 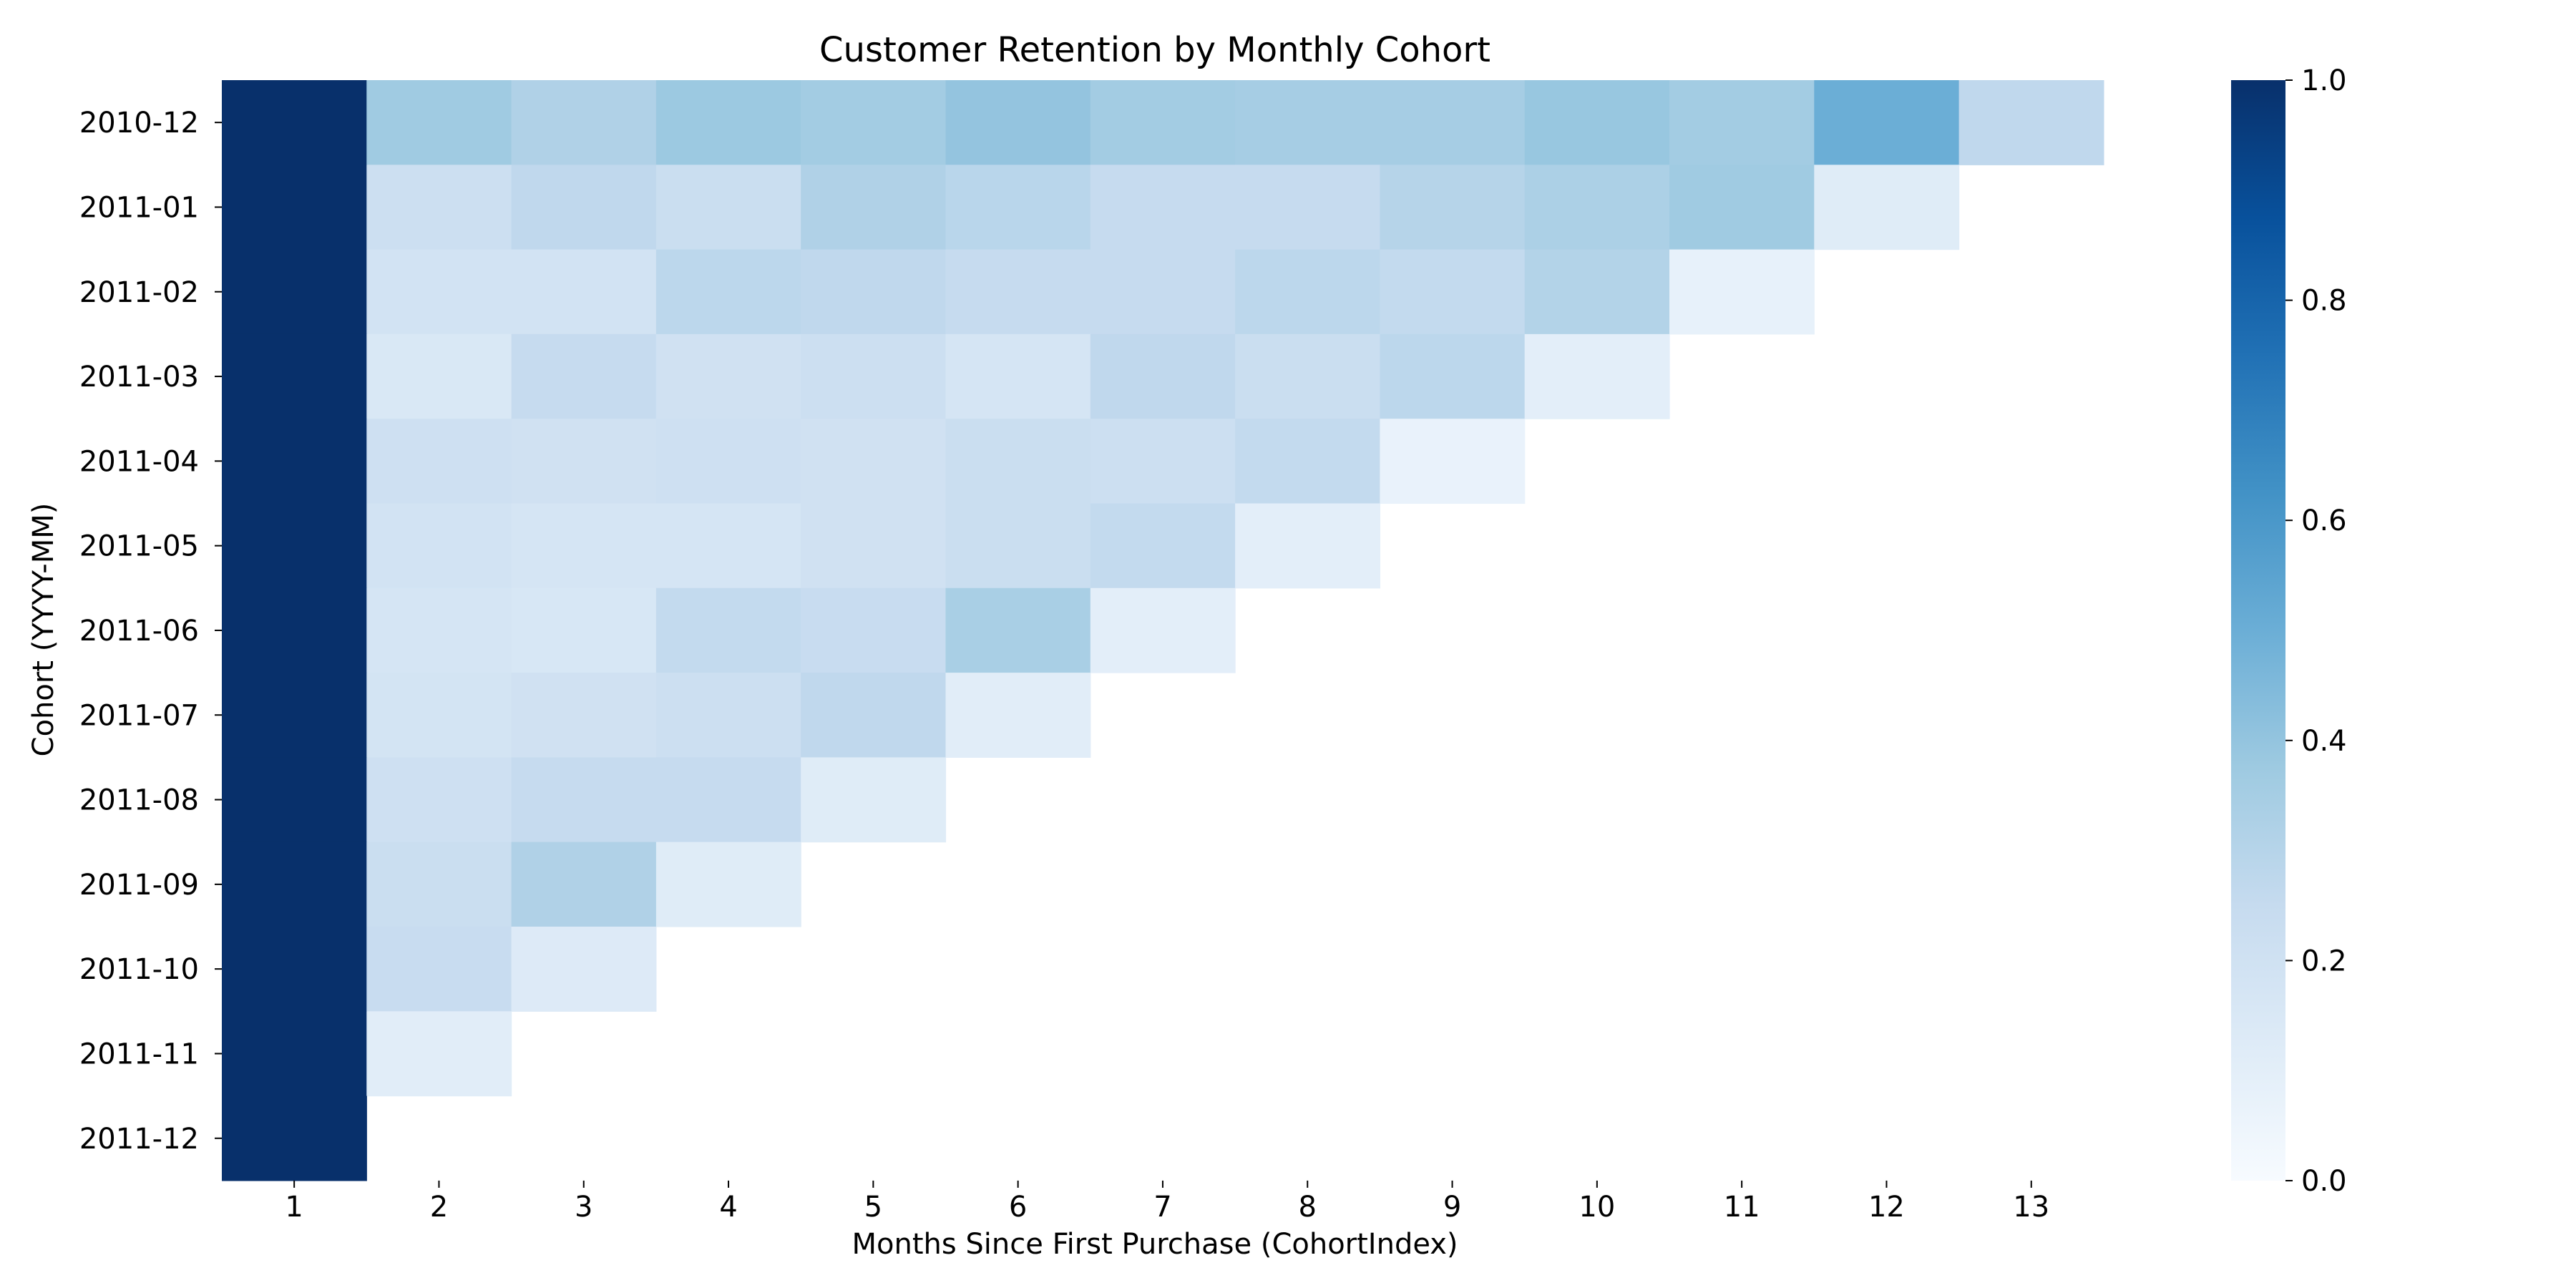 I want to click on colorbar-tick-label: 0.2, so click(x=2324, y=961).